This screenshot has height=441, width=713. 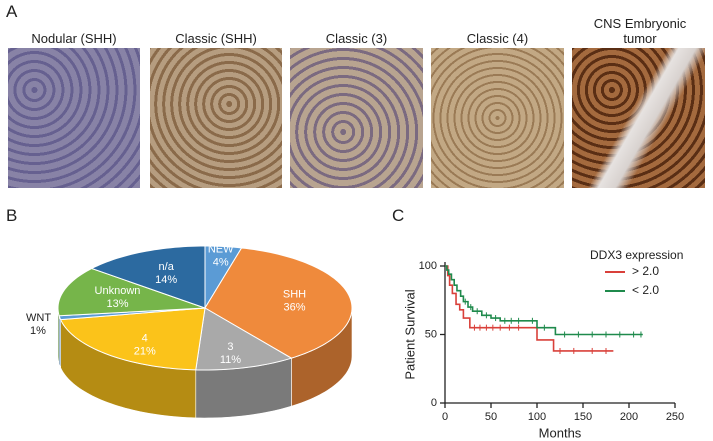 I want to click on x-tick-label: 100, so click(x=537, y=417).